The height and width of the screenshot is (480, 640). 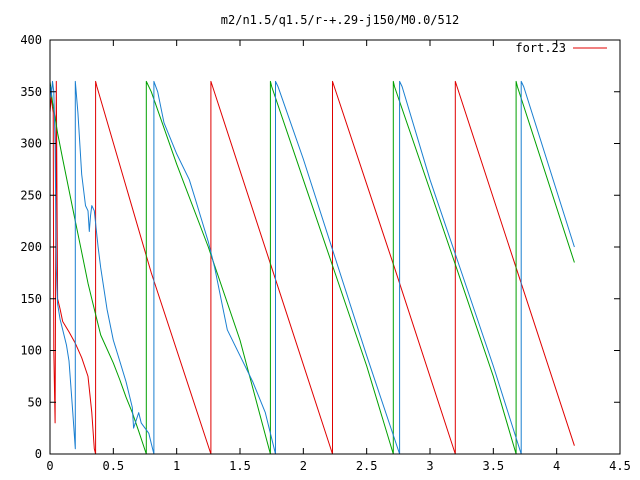 What do you see at coordinates (556, 466) in the screenshot?
I see `x-tick-label: 4` at bounding box center [556, 466].